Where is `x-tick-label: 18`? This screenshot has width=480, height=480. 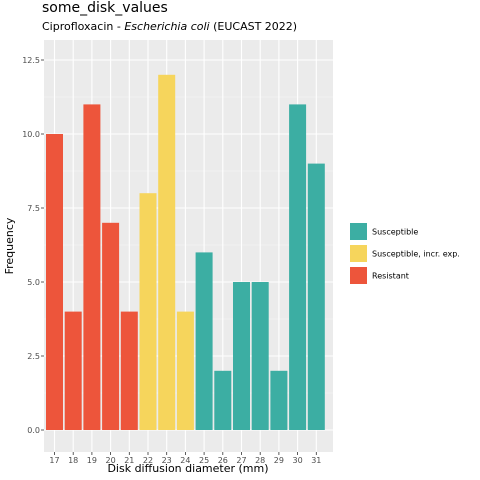
x-tick-label: 18 is located at coordinates (73, 460).